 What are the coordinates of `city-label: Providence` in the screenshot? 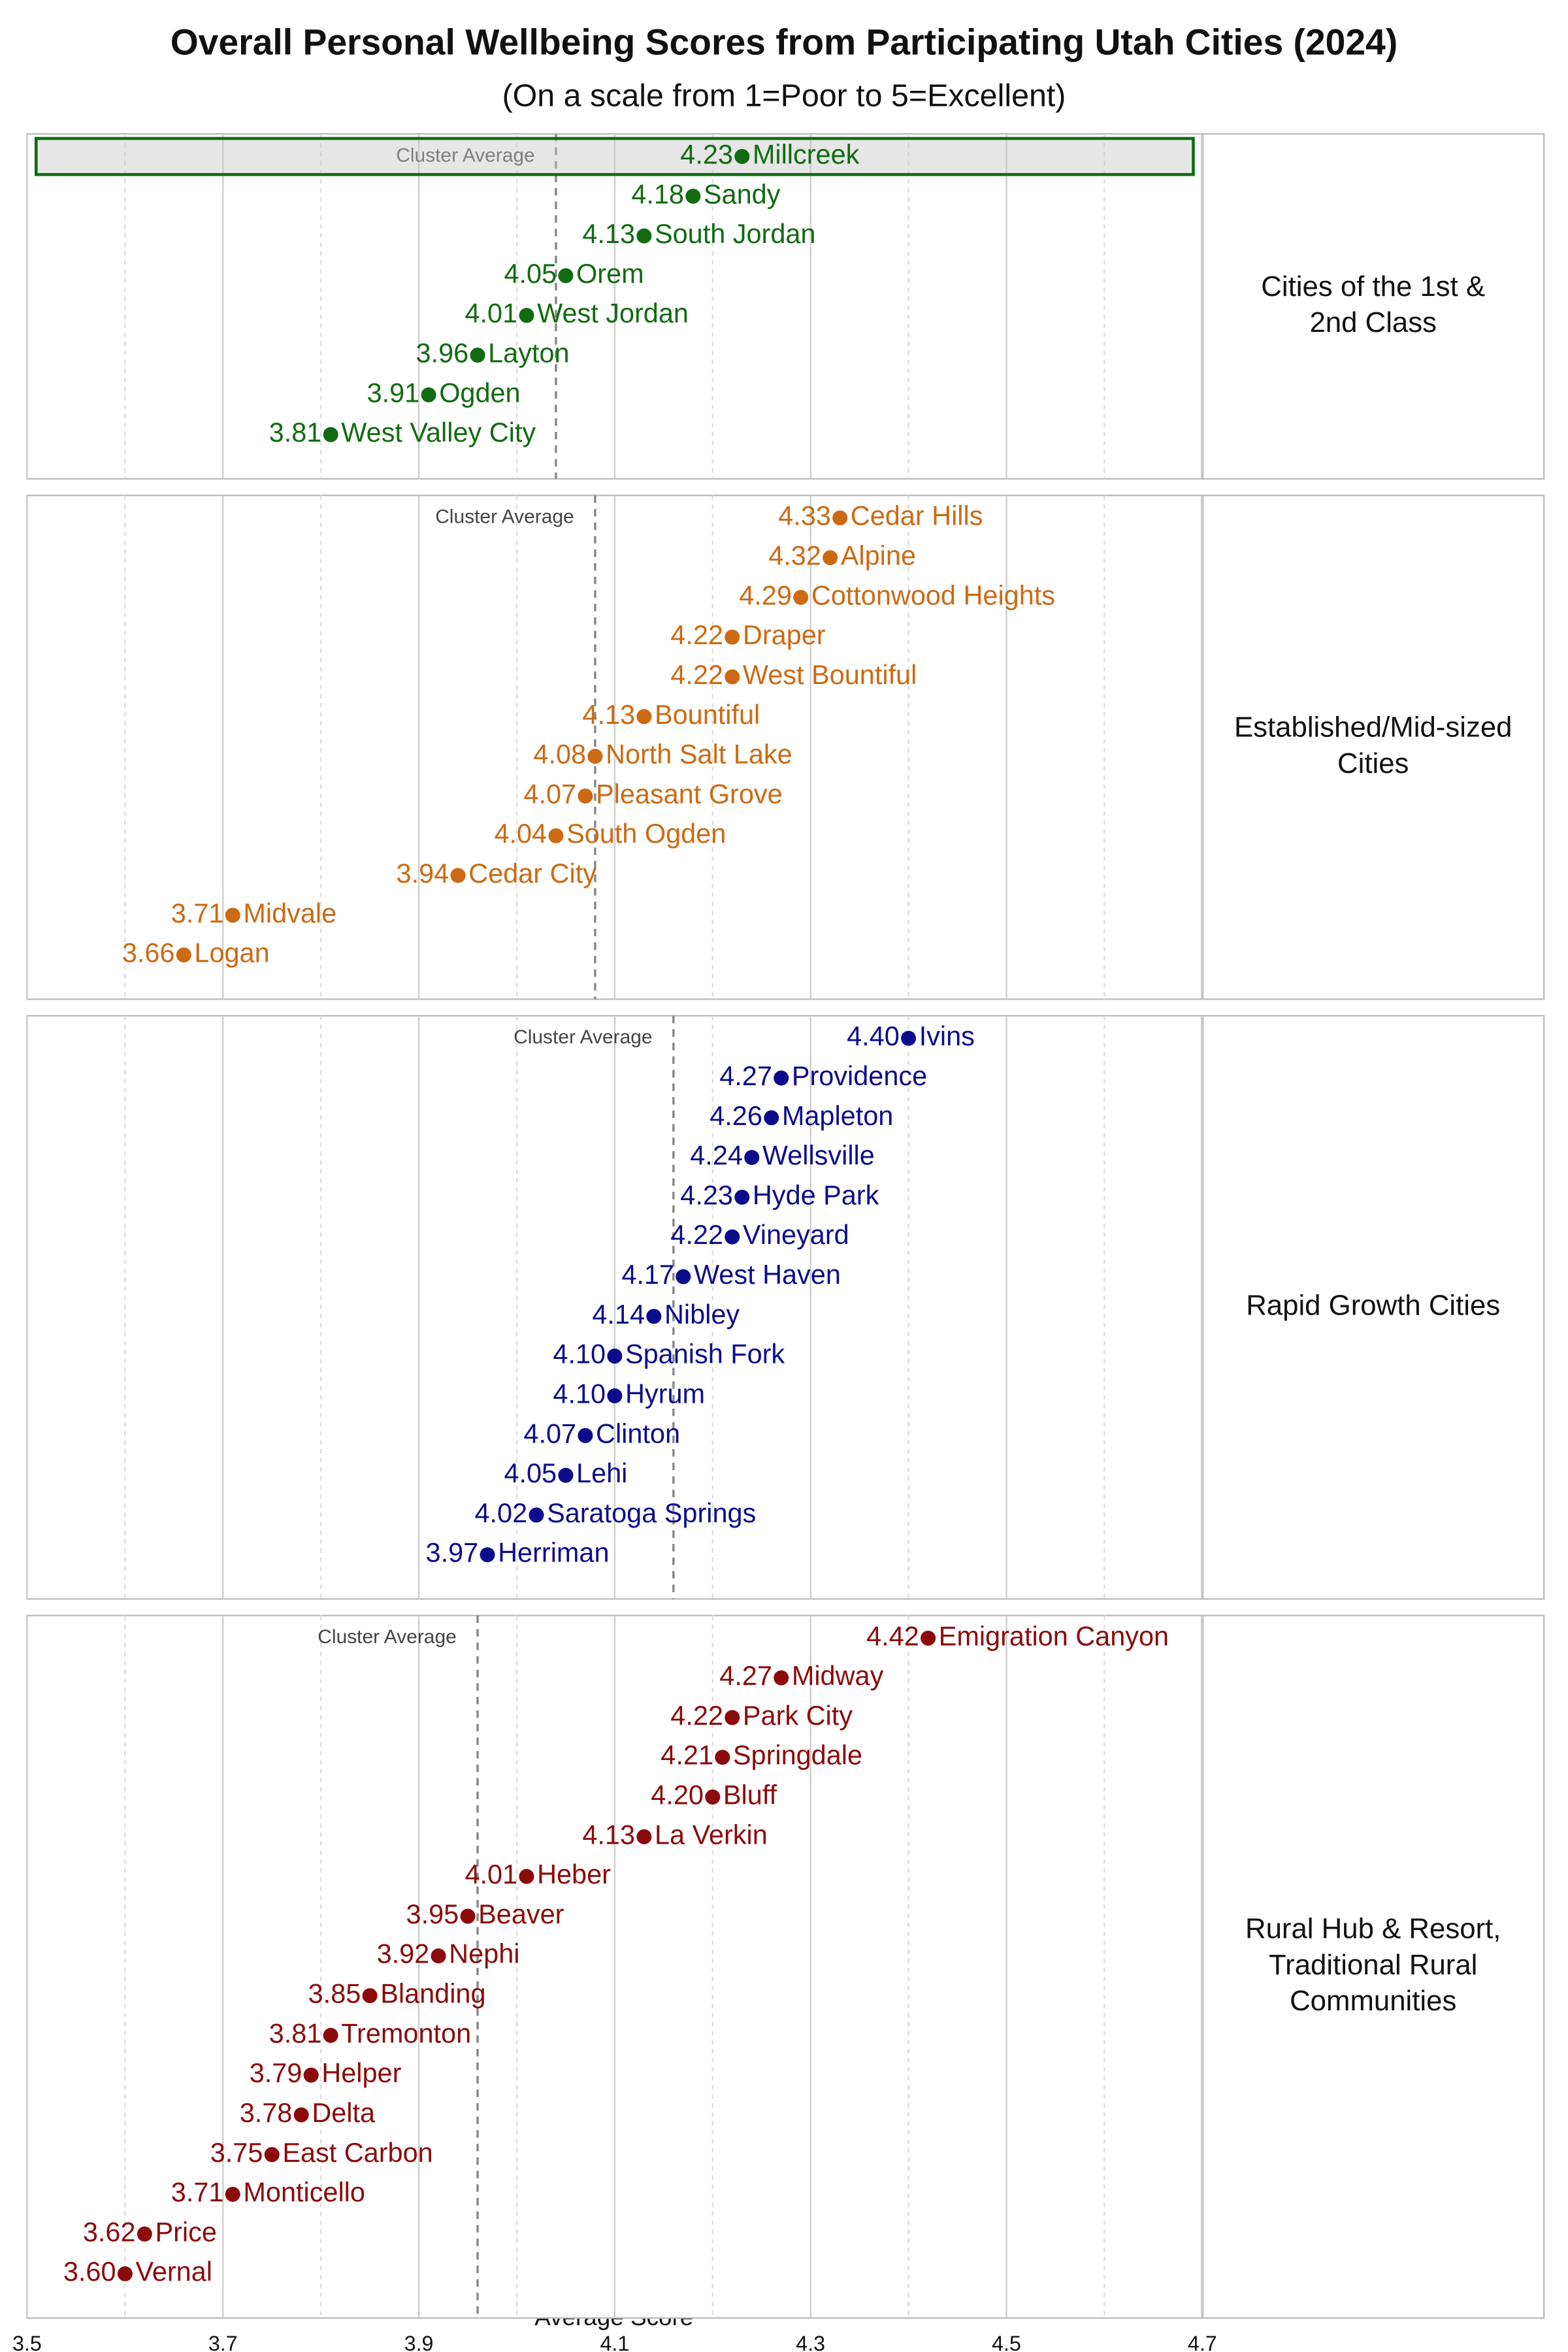 It's located at (859, 1075).